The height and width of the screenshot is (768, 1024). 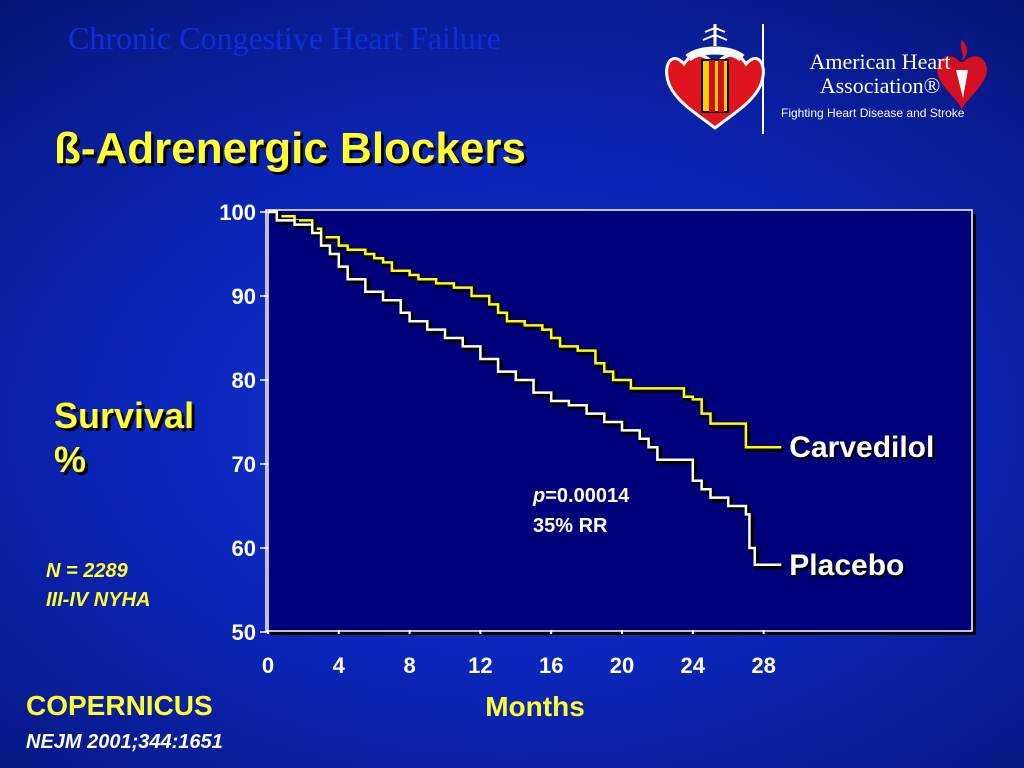 What do you see at coordinates (284, 38) in the screenshot?
I see `slide-header: Chronic Congestive Heart Failure` at bounding box center [284, 38].